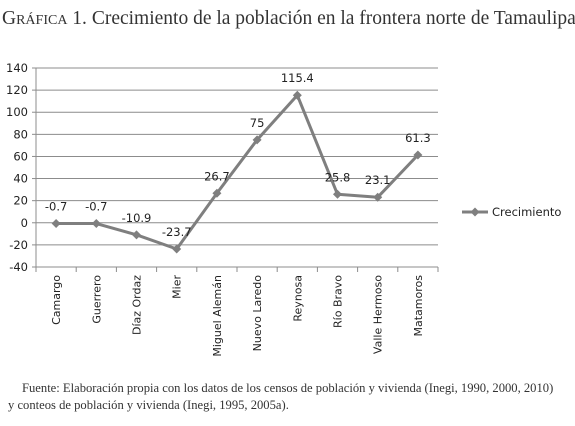  What do you see at coordinates (297, 298) in the screenshot?
I see `x-category-label: Reynosa` at bounding box center [297, 298].